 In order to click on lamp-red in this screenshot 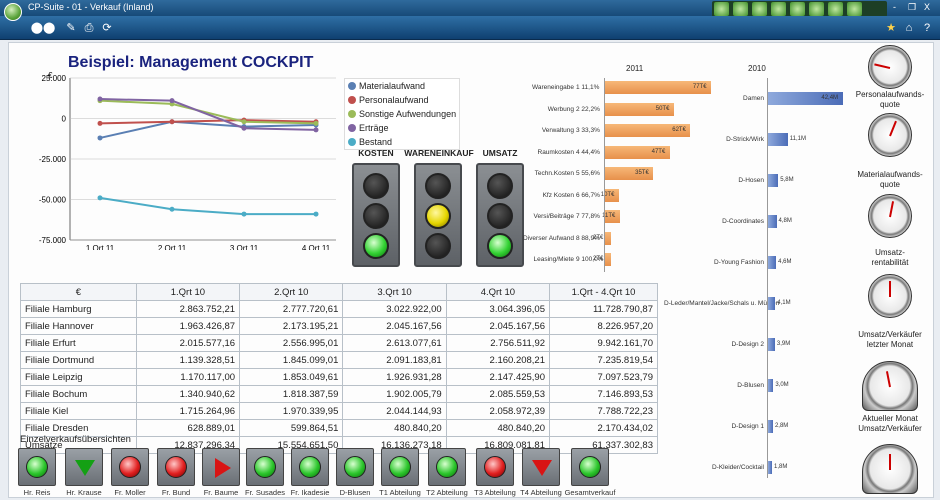, I will do `click(376, 186)`.